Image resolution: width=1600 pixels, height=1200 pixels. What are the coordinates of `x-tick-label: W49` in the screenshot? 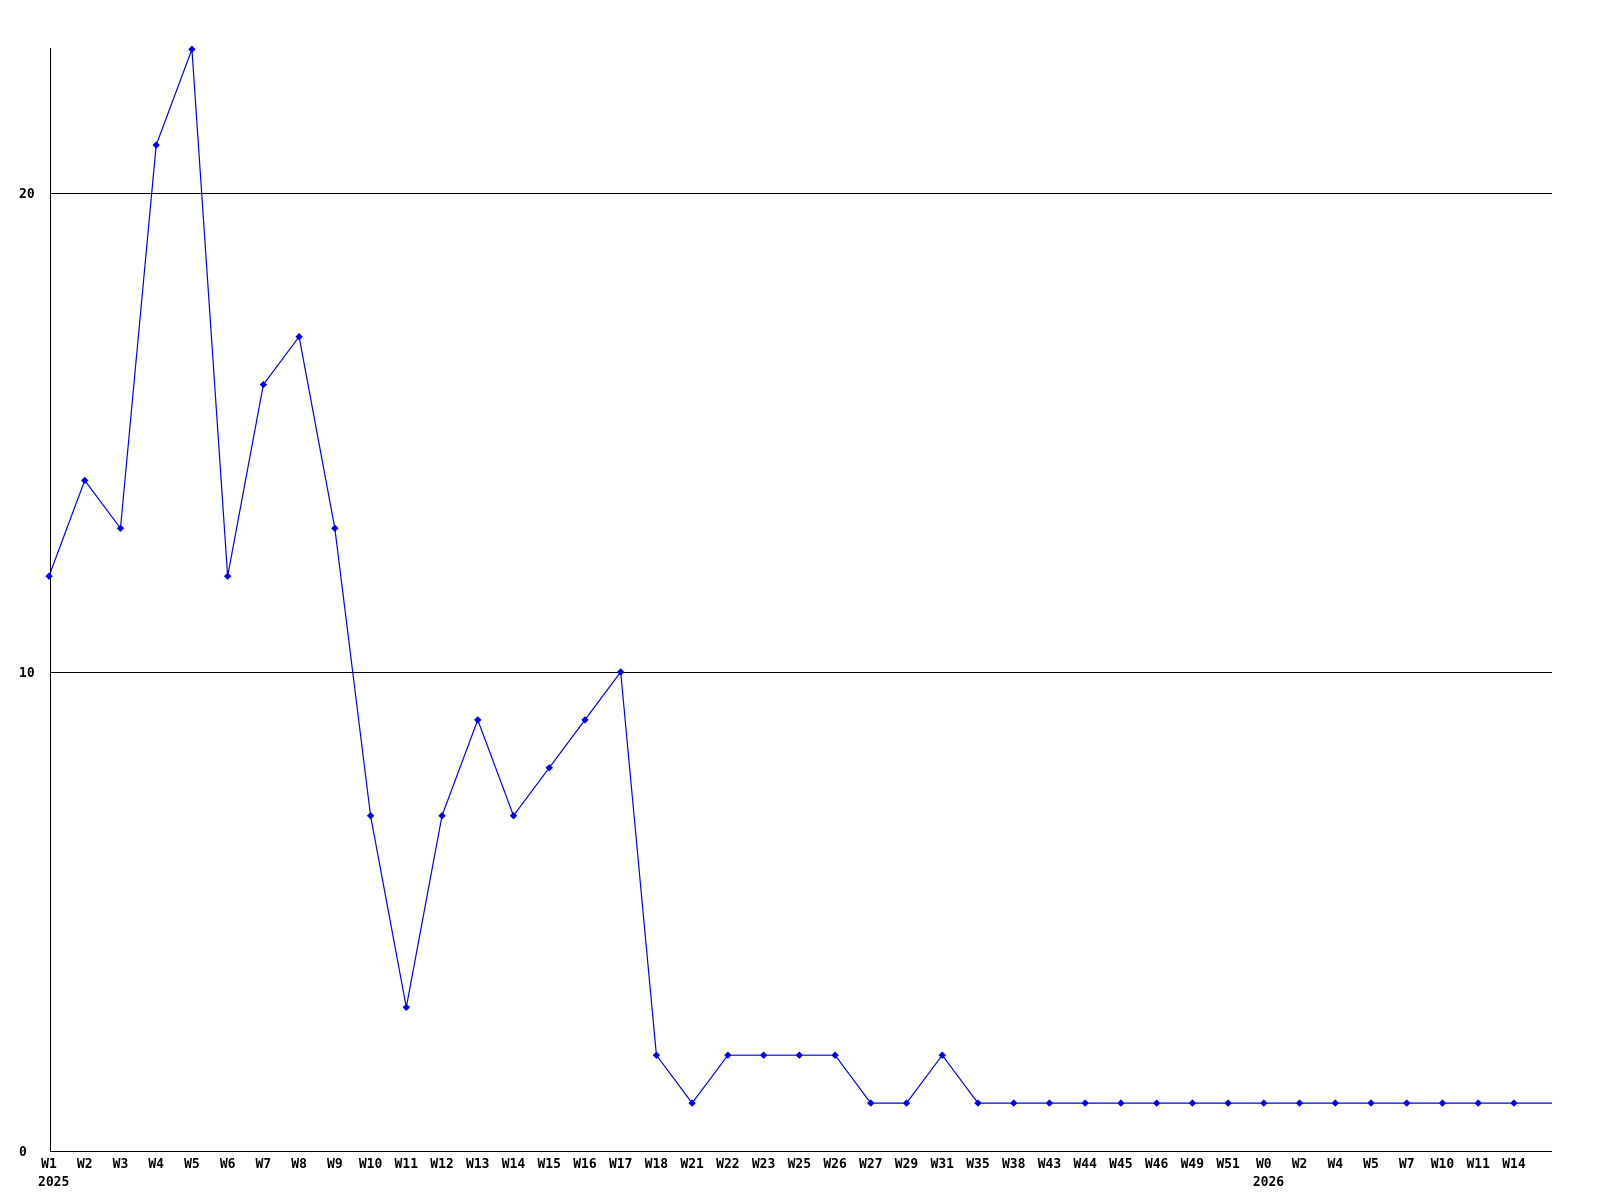 It's located at (1192, 1164).